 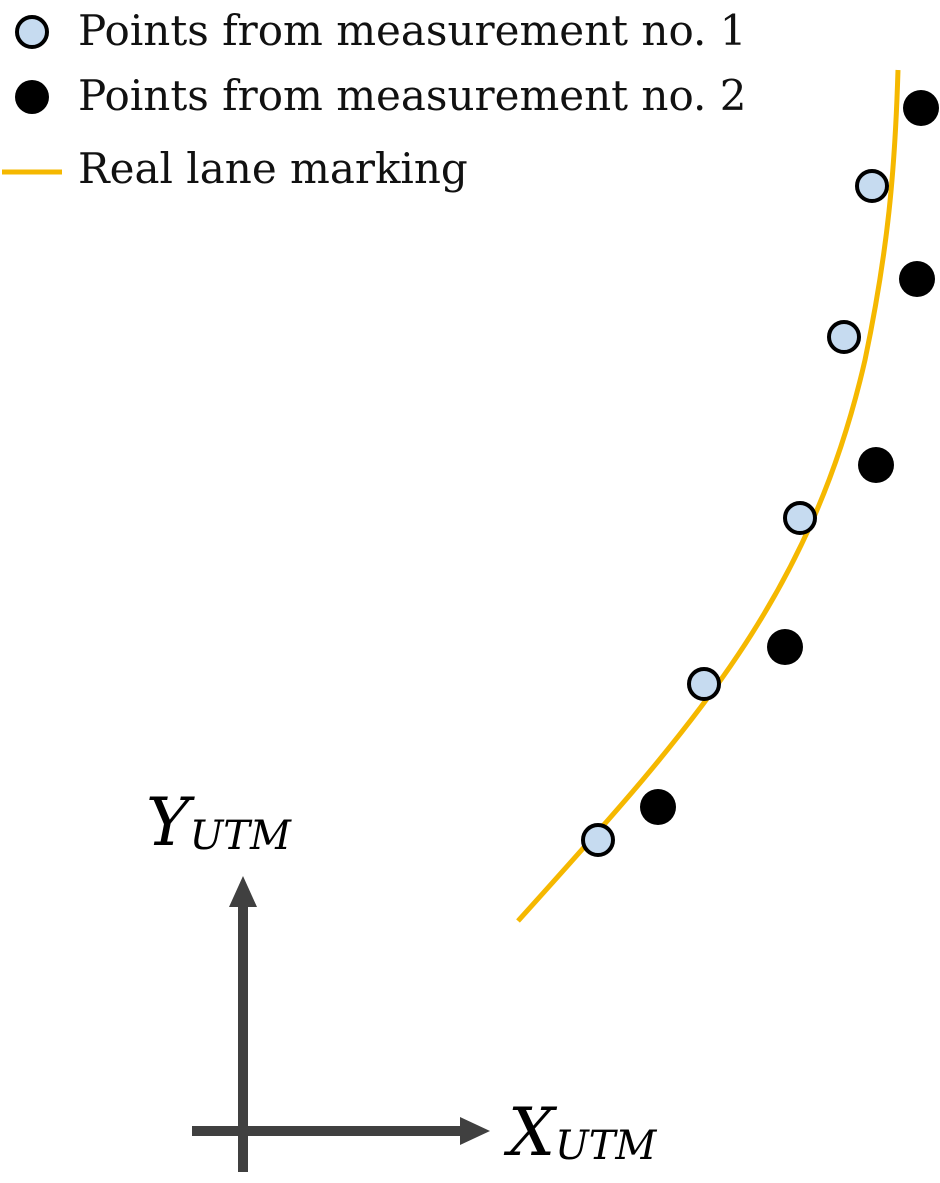 I want to click on legend-label-lane-marking: Real lane marking, so click(x=273, y=168).